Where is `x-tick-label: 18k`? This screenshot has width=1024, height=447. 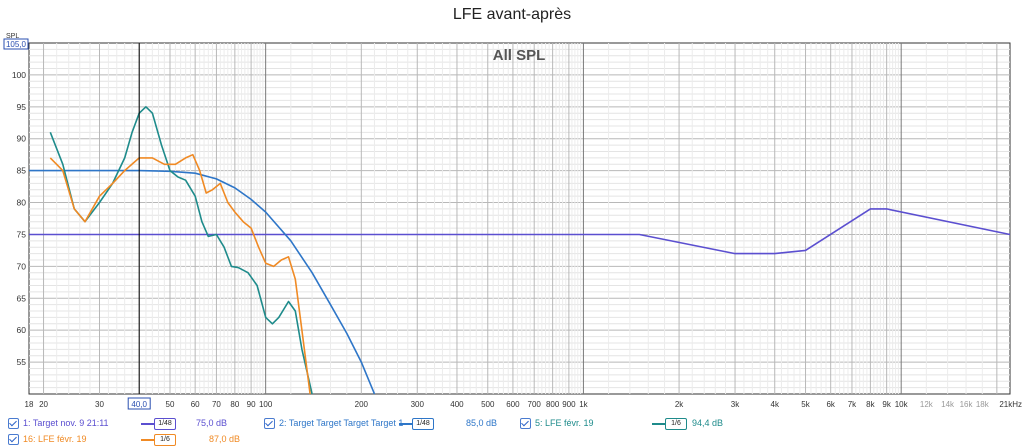
x-tick-label: 18k is located at coordinates (983, 404).